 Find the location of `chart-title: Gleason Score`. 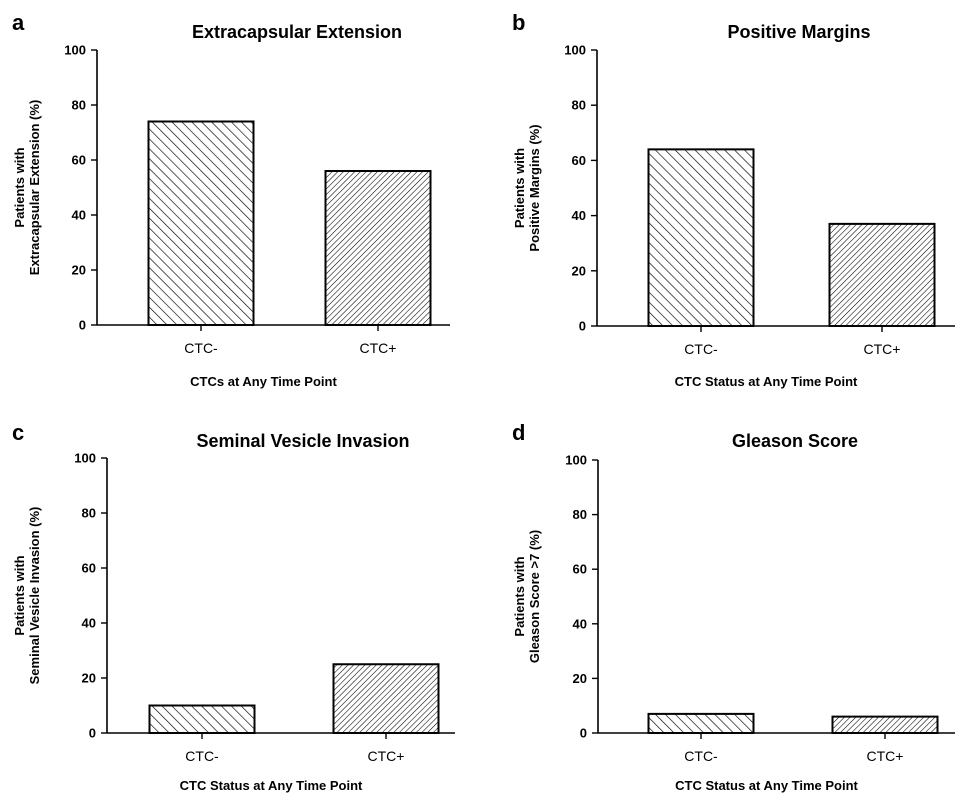

chart-title: Gleason Score is located at coordinates (795, 441).